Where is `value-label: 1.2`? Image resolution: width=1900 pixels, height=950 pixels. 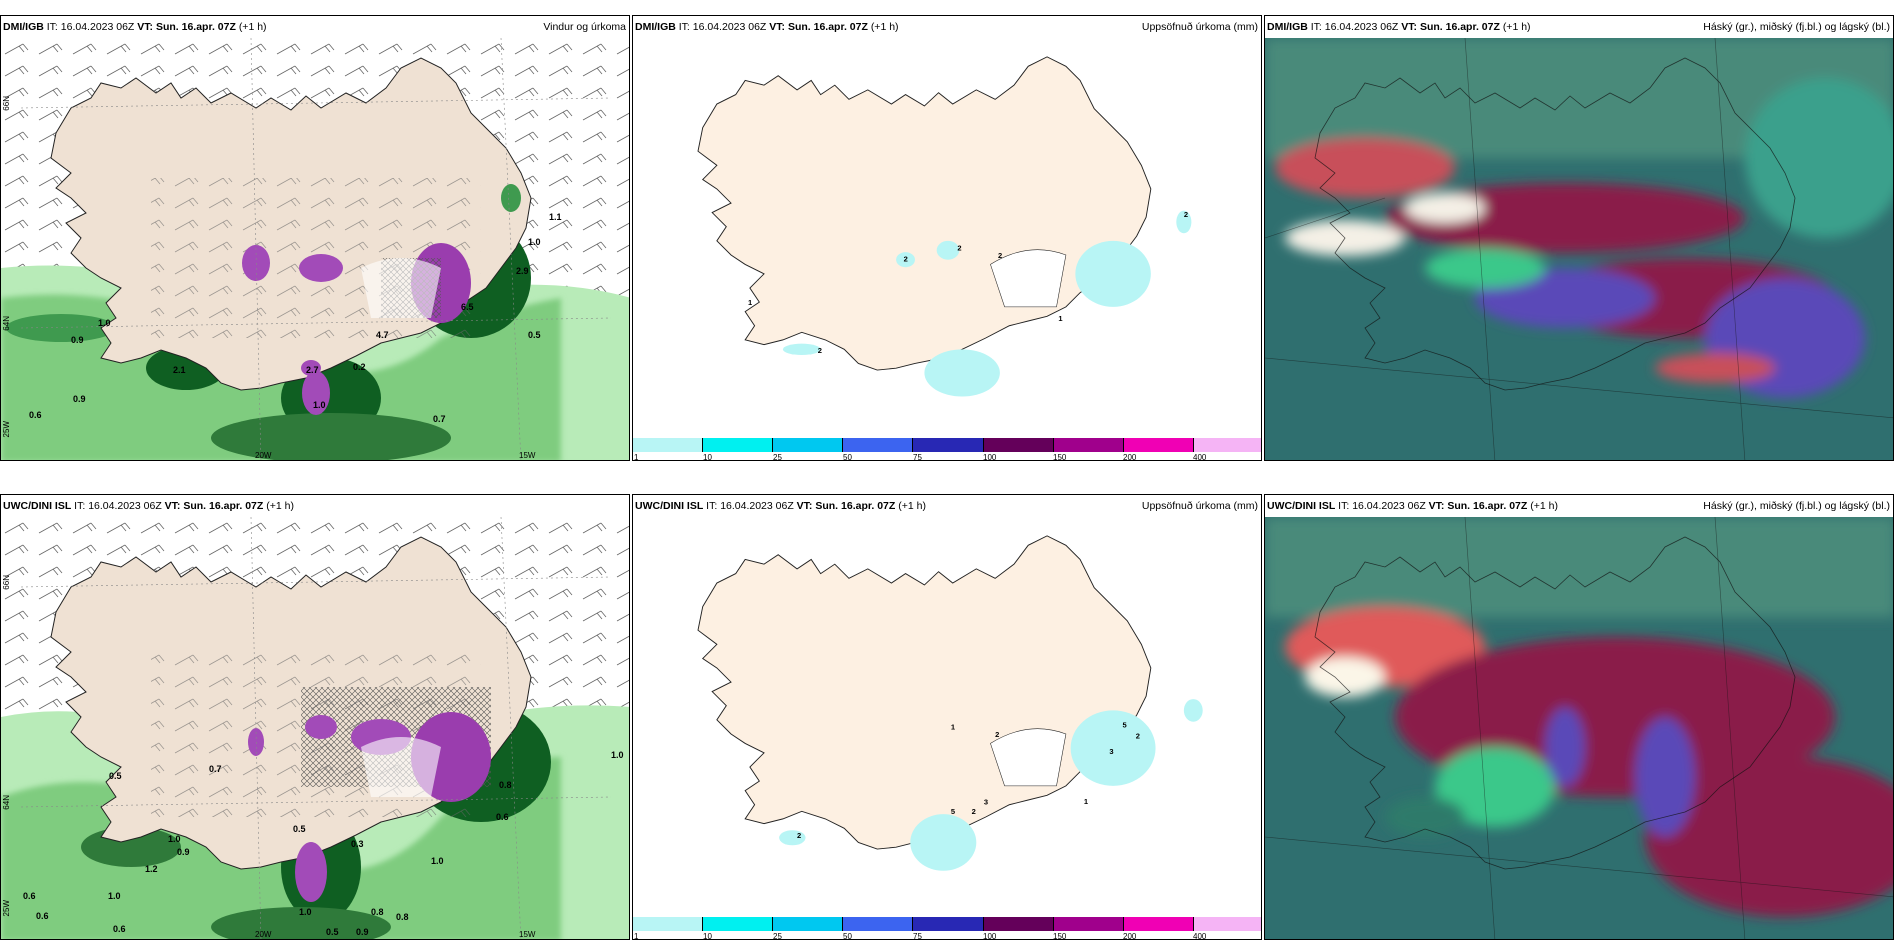 value-label: 1.2 is located at coordinates (151, 869).